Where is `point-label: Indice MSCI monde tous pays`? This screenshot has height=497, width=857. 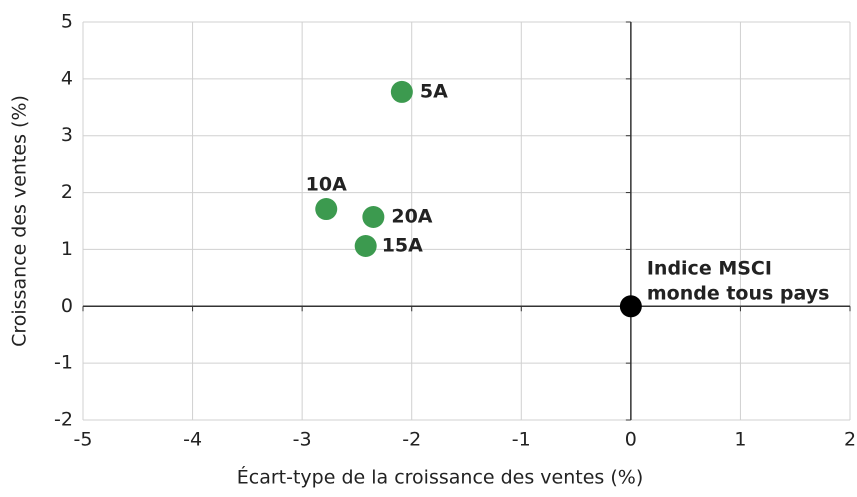
point-label: Indice MSCI monde tous pays is located at coordinates (738, 280).